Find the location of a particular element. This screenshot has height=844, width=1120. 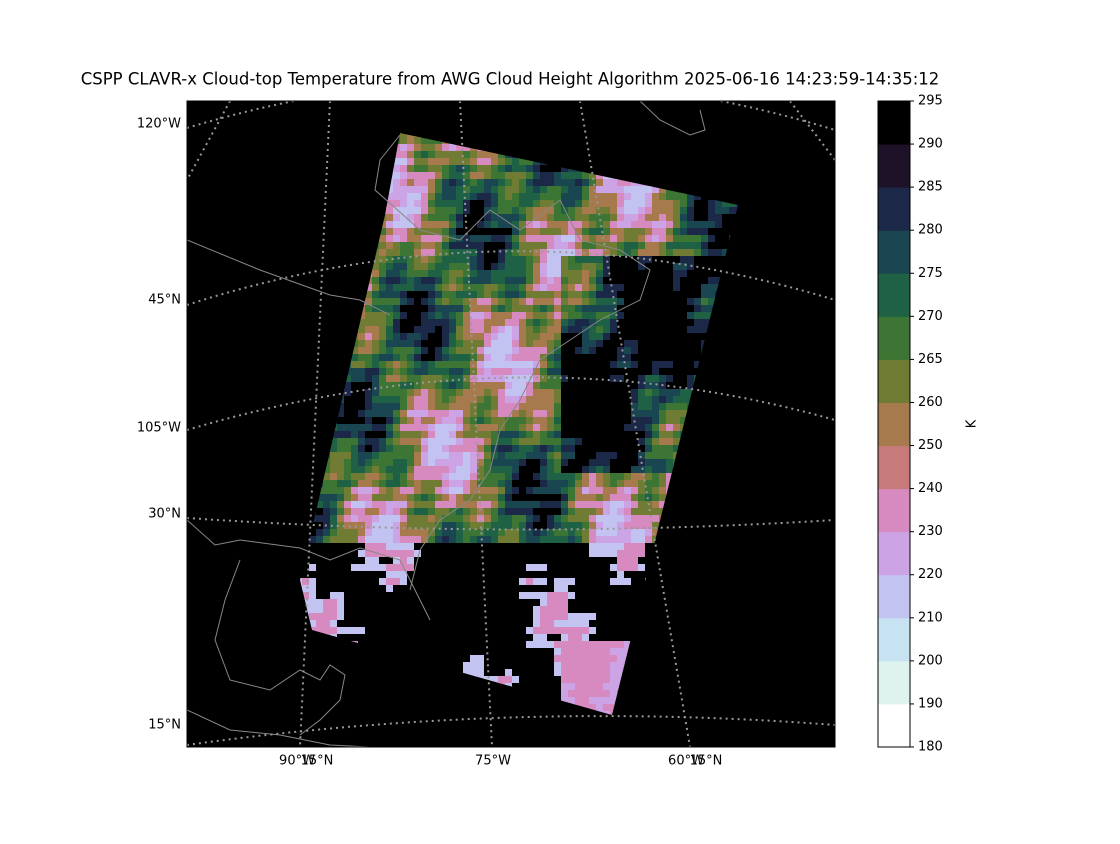

colorbar-tick-label: 285 is located at coordinates (930, 187).